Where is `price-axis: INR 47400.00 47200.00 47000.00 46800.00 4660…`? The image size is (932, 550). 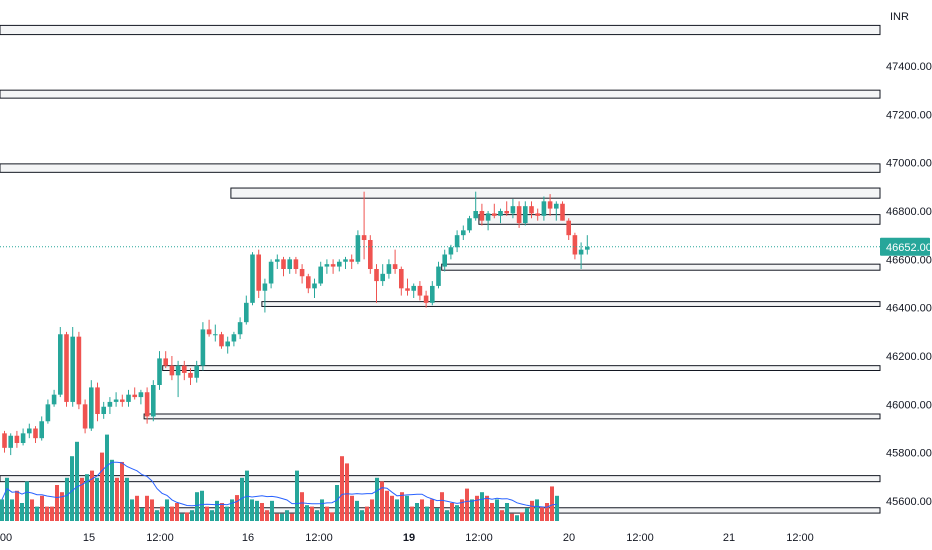 price-axis: INR 47400.00 47200.00 47000.00 46800.00 4660… is located at coordinates (909, 259).